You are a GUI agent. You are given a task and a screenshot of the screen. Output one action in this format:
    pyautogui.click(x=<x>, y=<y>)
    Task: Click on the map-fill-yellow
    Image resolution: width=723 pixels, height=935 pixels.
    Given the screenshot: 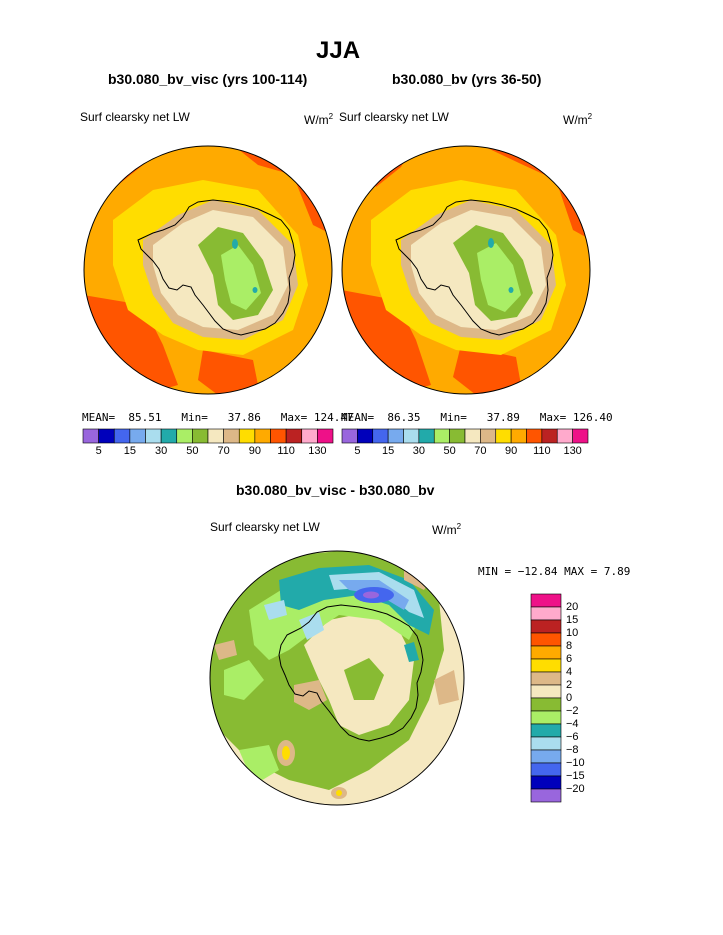 What is the action you would take?
    pyautogui.click(x=286, y=753)
    